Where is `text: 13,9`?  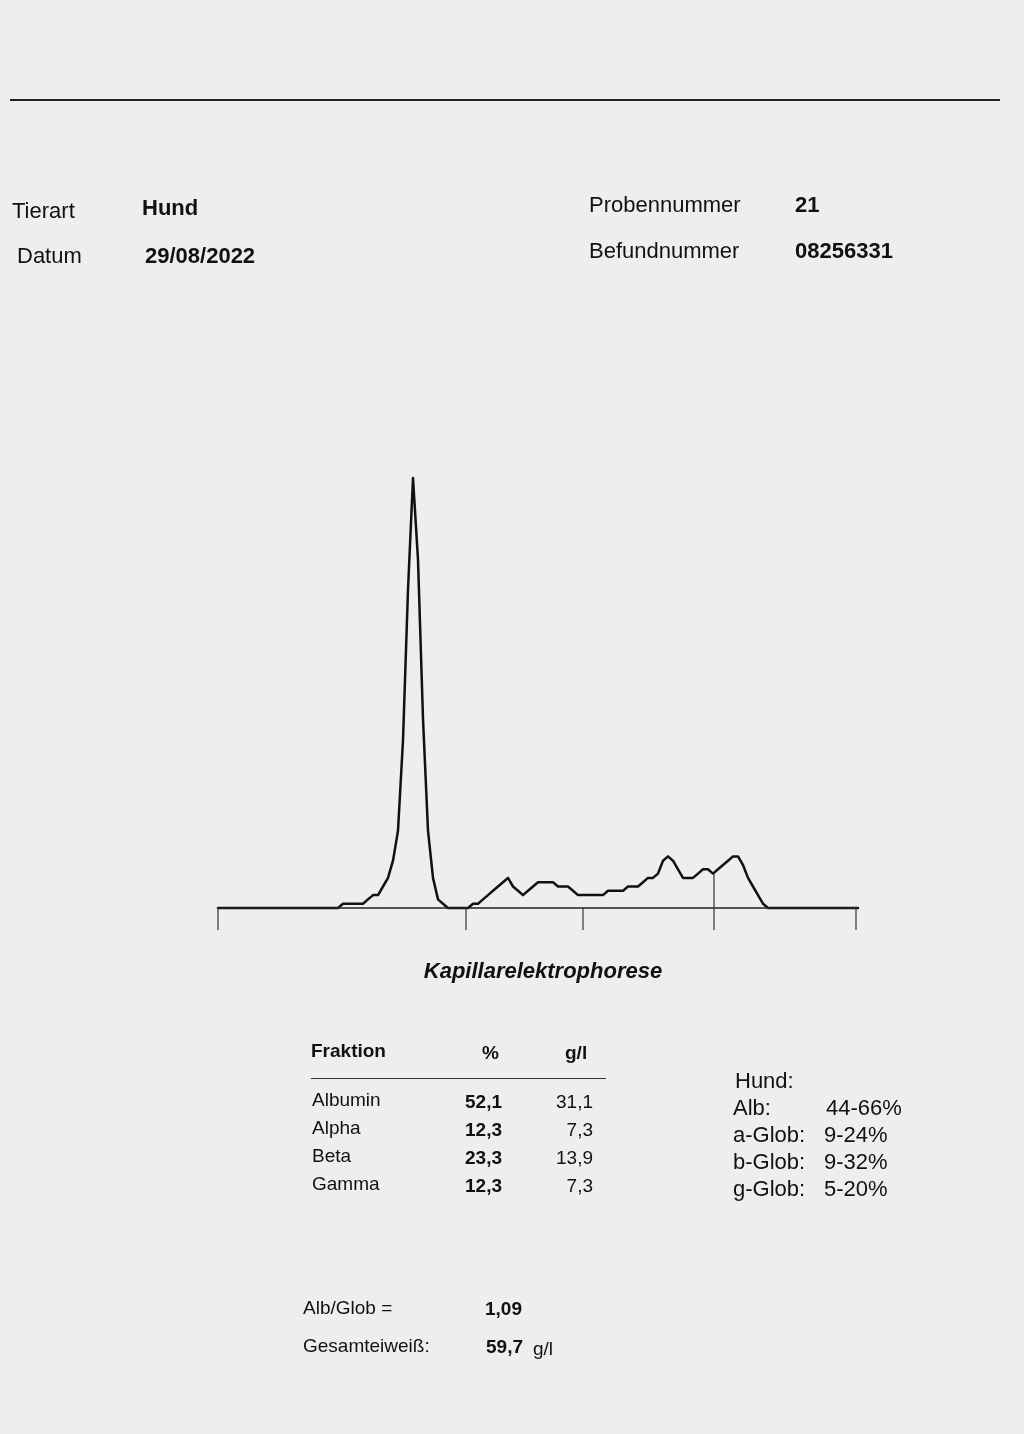
text: 13,9 is located at coordinates (574, 1158).